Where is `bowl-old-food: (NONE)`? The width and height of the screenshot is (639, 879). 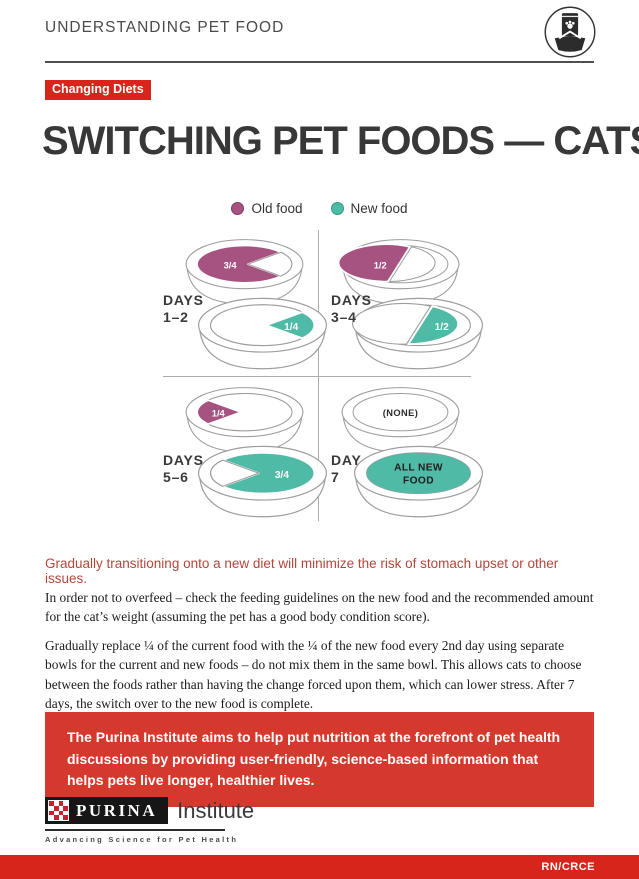
bowl-old-food: (NONE) is located at coordinates (400, 417).